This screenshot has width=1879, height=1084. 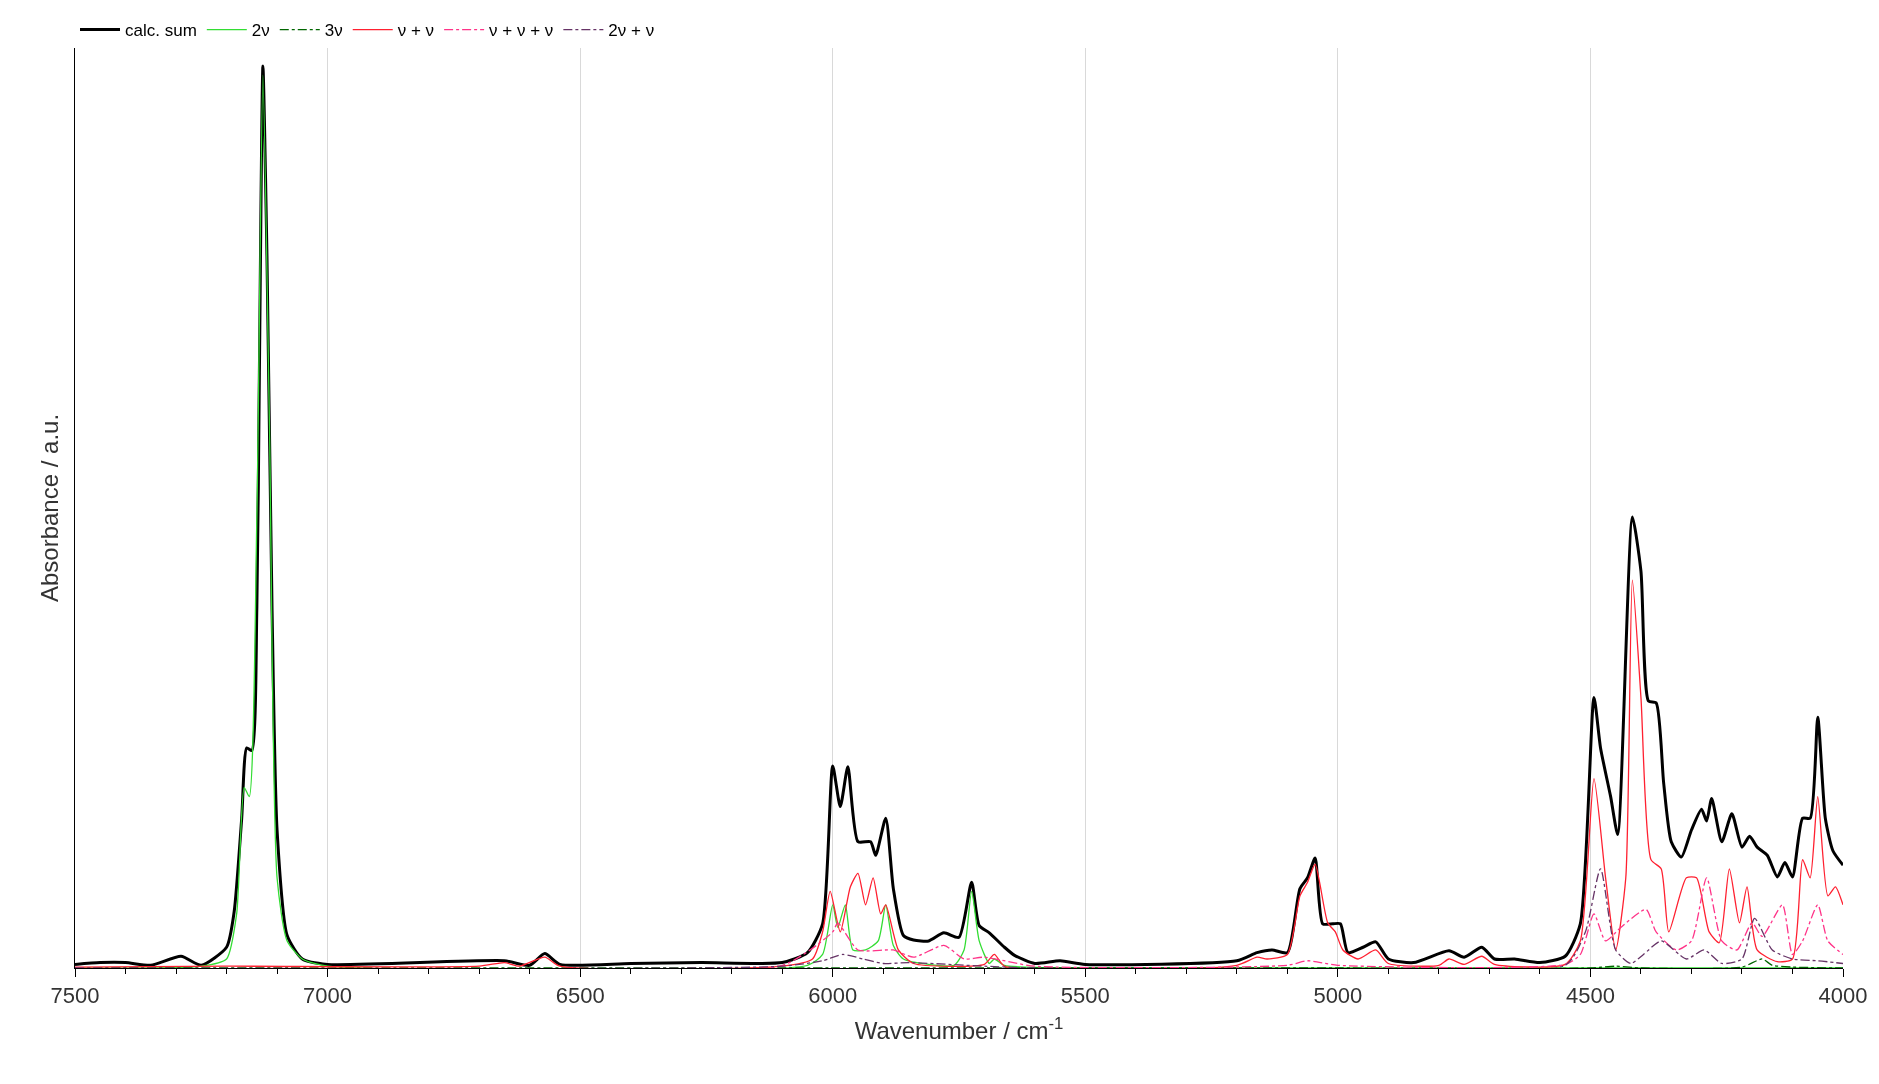 What do you see at coordinates (1843, 996) in the screenshot?
I see `x-tick-label: 4000` at bounding box center [1843, 996].